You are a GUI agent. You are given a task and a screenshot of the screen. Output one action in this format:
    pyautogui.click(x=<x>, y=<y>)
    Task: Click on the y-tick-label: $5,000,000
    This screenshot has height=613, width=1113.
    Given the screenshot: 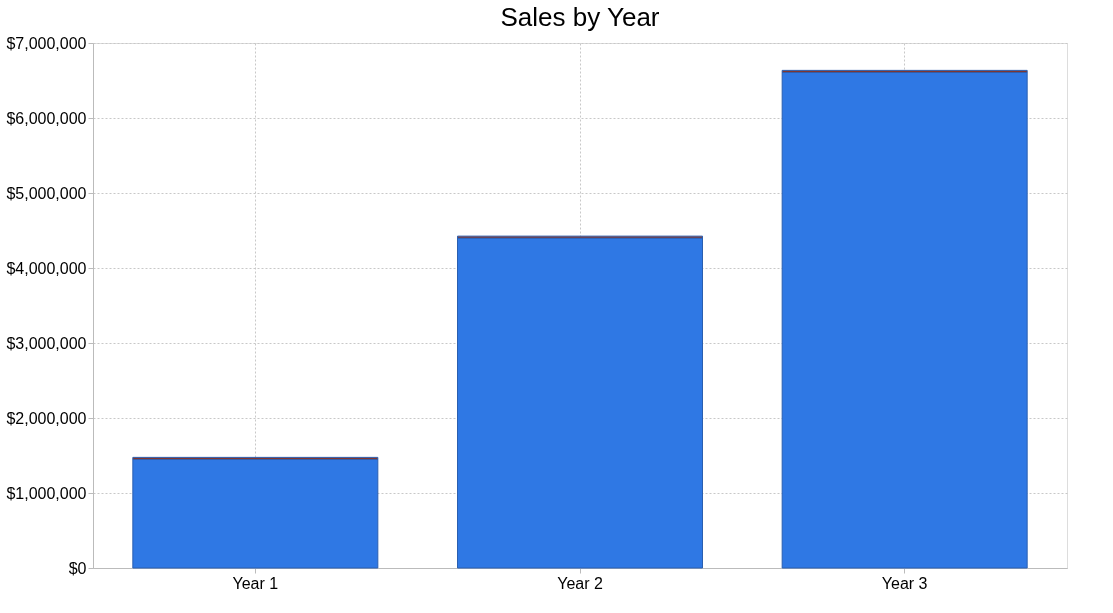 What is the action you would take?
    pyautogui.click(x=46, y=193)
    